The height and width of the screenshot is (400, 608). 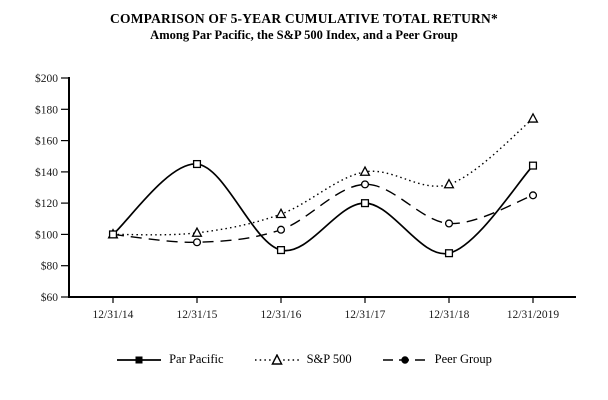 I want to click on x-axis-ticks, so click(x=323, y=300).